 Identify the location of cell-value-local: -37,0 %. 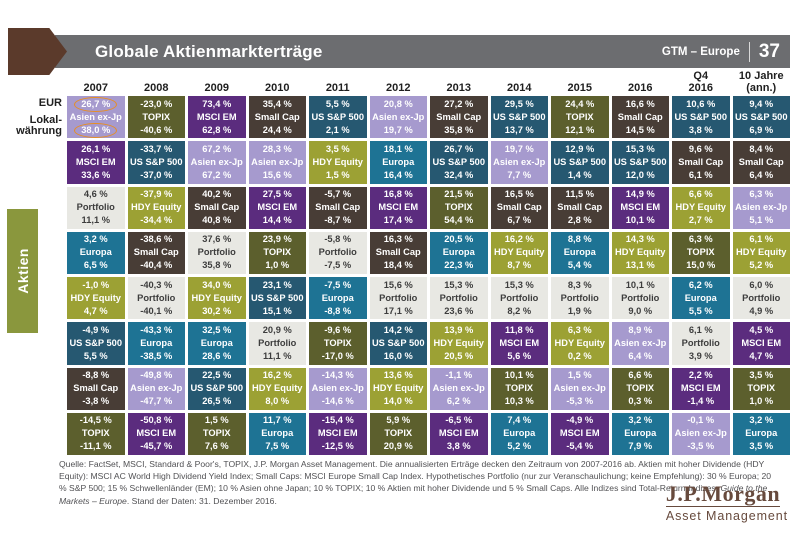
(156, 174).